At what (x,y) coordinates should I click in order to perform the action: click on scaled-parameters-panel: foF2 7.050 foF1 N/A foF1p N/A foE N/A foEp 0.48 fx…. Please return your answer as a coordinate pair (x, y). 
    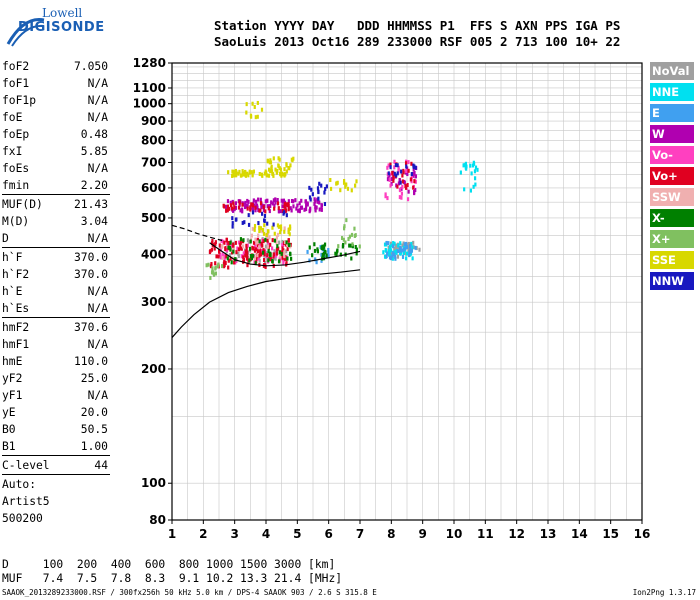
    Looking at the image, I should click on (56, 292).